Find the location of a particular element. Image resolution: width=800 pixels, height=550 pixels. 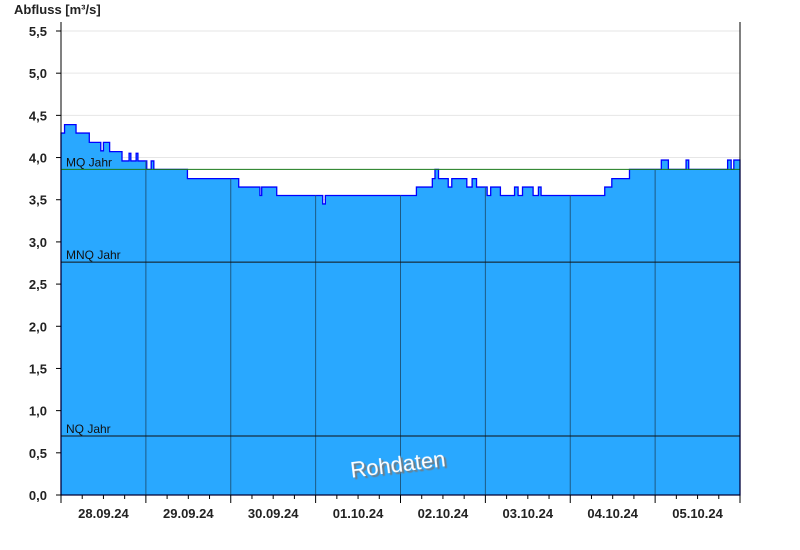

y-tick-label: 2,0 is located at coordinates (38, 326).